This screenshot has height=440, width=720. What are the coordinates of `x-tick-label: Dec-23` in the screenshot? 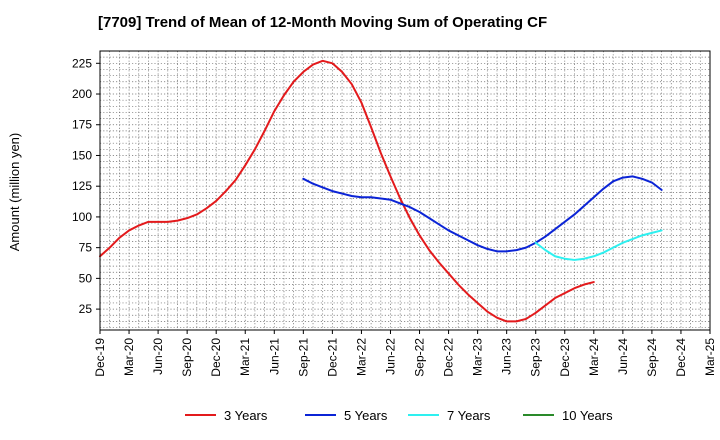 It's located at (565, 357).